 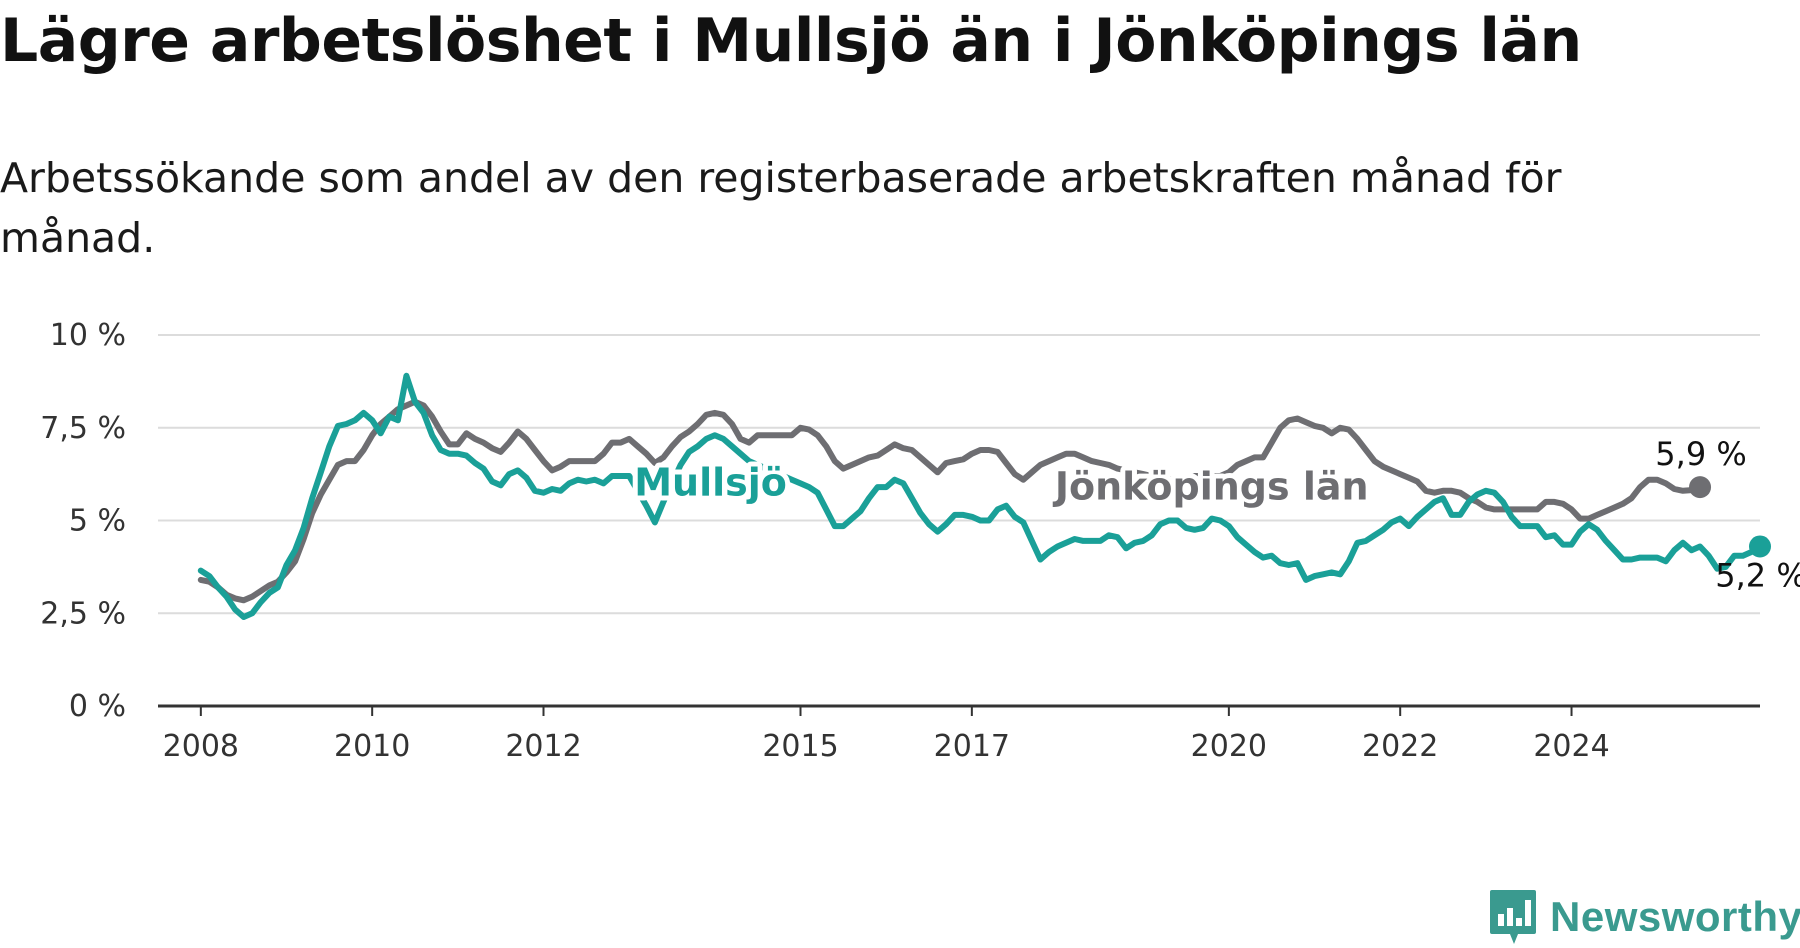 What do you see at coordinates (201, 746) in the screenshot?
I see `x-tick-label: 2008` at bounding box center [201, 746].